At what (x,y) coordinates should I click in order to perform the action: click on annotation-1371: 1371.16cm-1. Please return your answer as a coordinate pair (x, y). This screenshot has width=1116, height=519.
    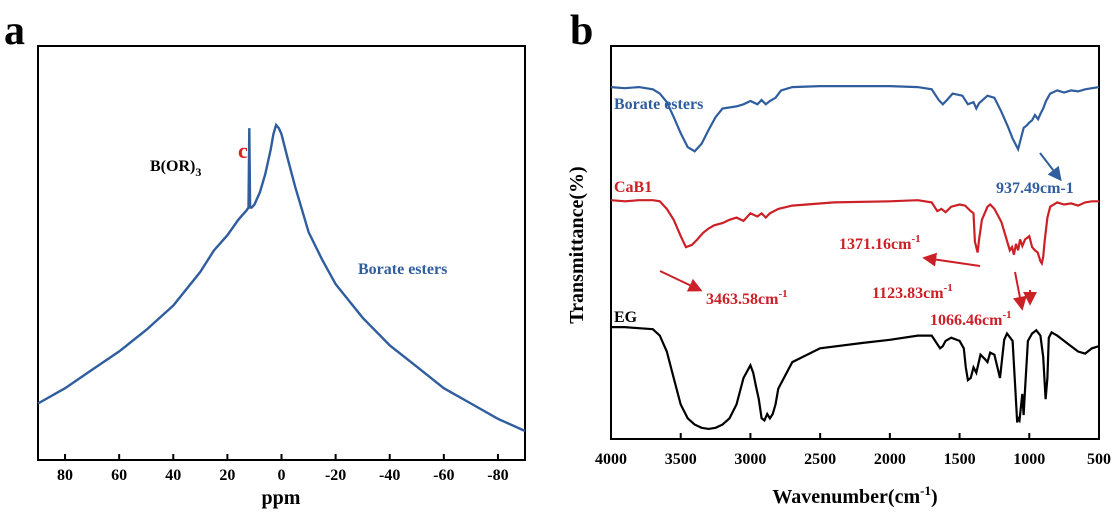
    Looking at the image, I should click on (880, 243).